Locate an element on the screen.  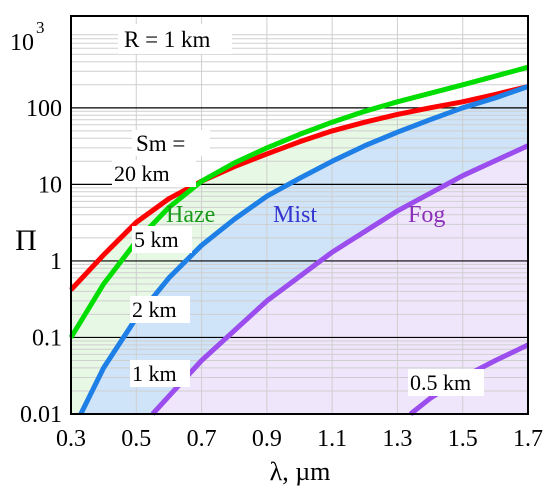
y-tick-label: 1 is located at coordinates (56, 262).